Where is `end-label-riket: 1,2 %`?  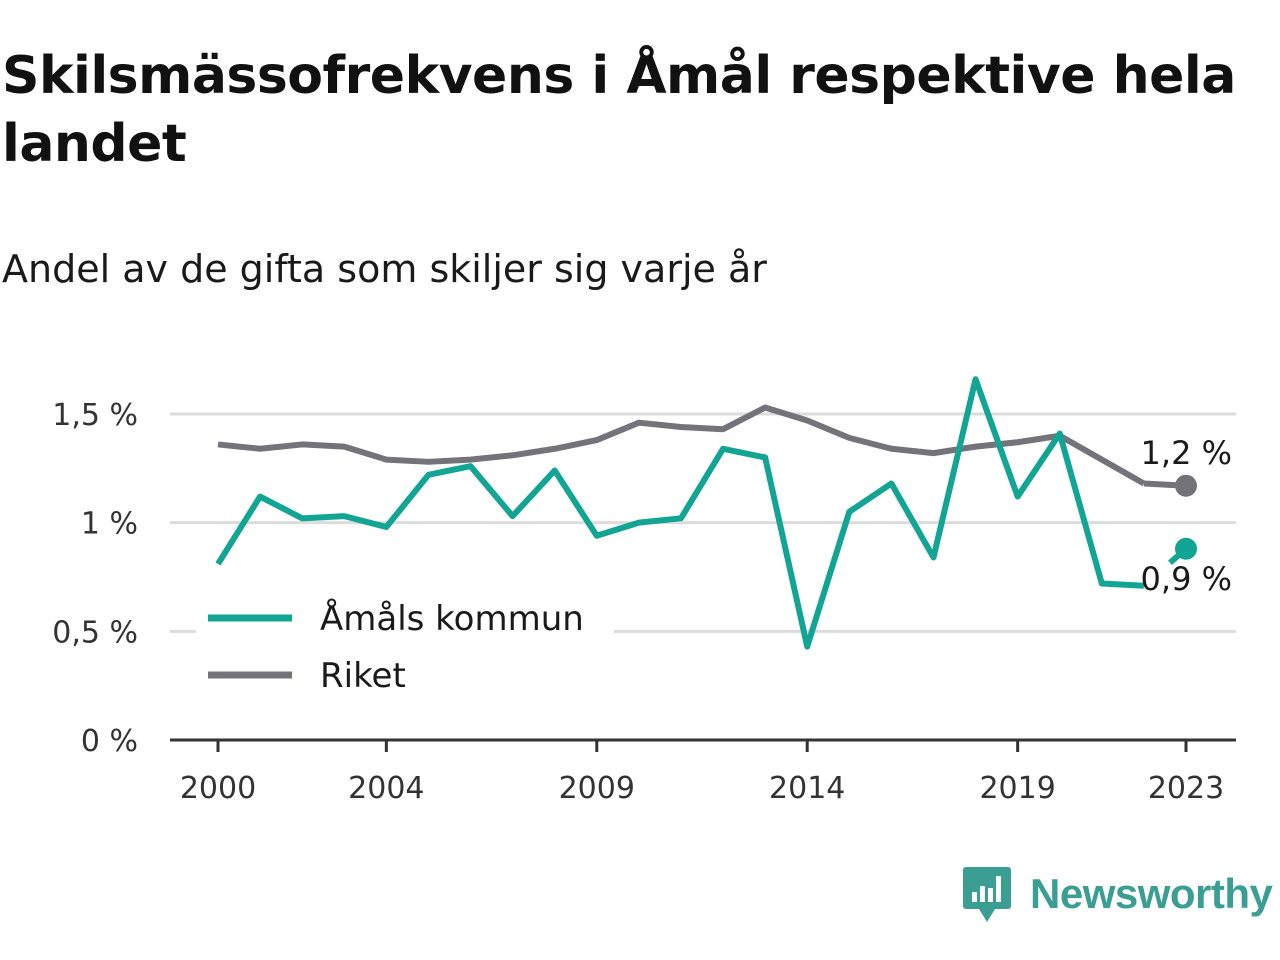
end-label-riket: 1,2 % is located at coordinates (1186, 453).